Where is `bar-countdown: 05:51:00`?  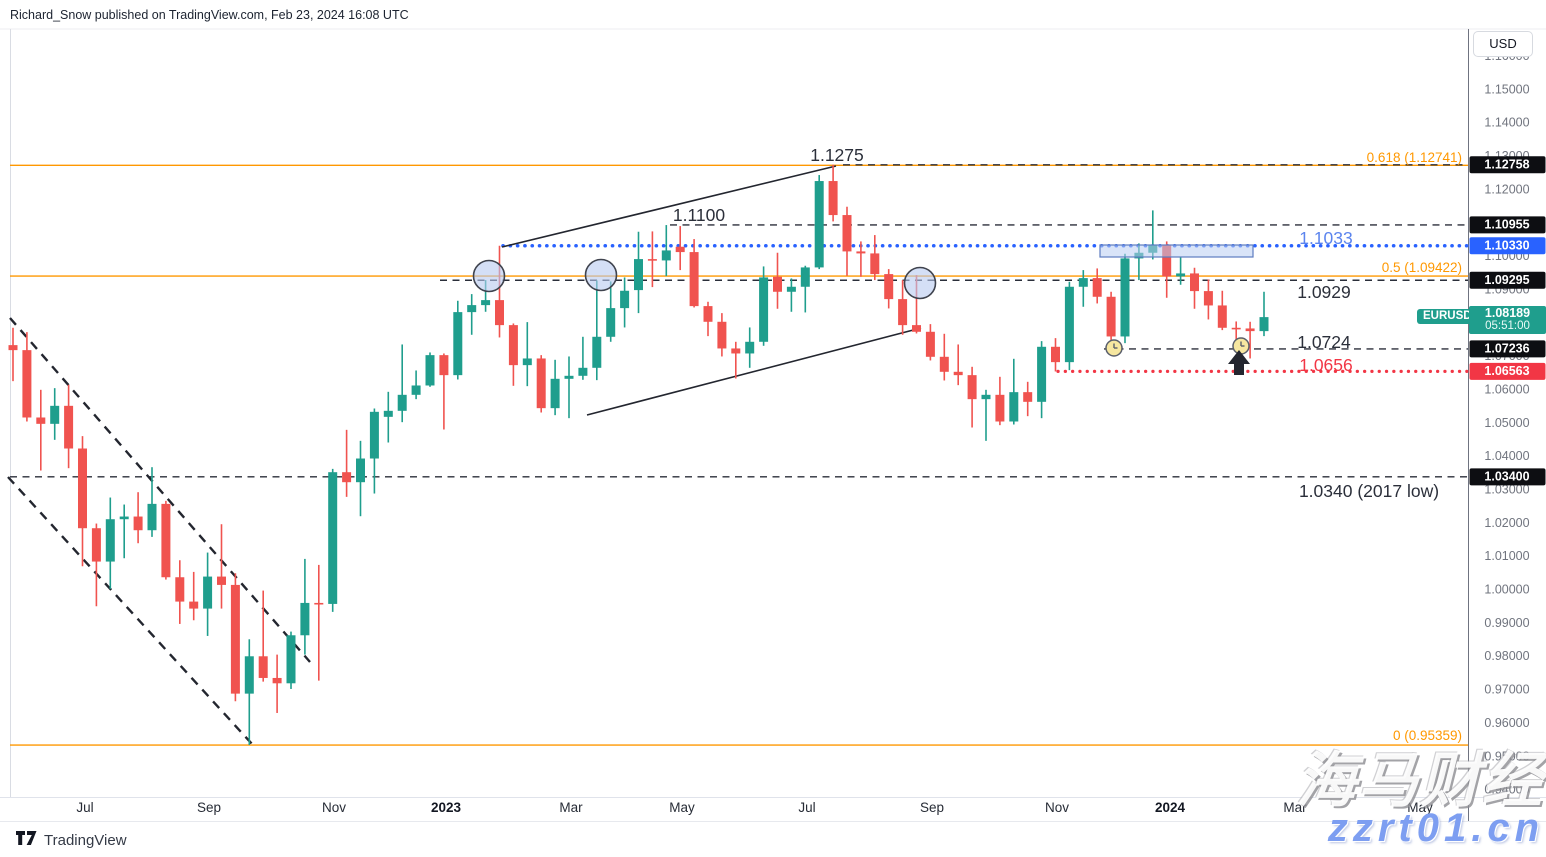
bar-countdown: 05:51:00 is located at coordinates (1507, 326).